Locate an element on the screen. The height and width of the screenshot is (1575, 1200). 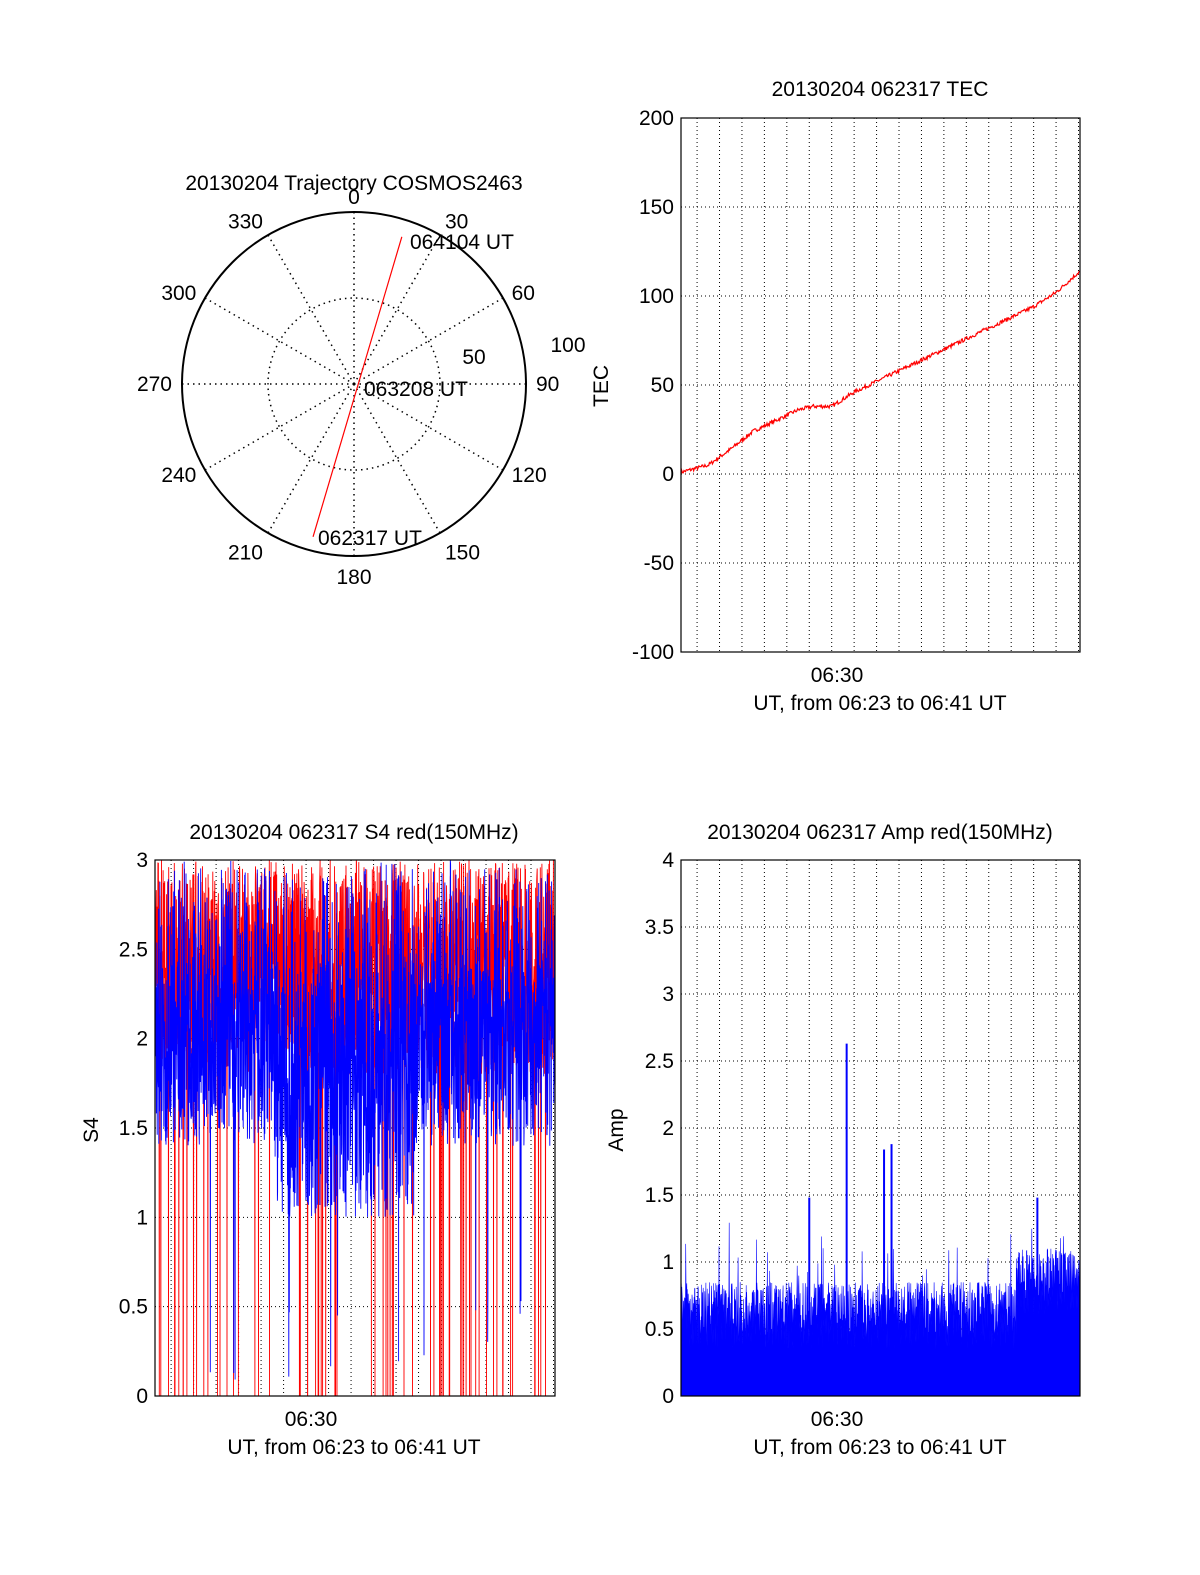
amp-ytick-label: 1.5 is located at coordinates (659, 1195).